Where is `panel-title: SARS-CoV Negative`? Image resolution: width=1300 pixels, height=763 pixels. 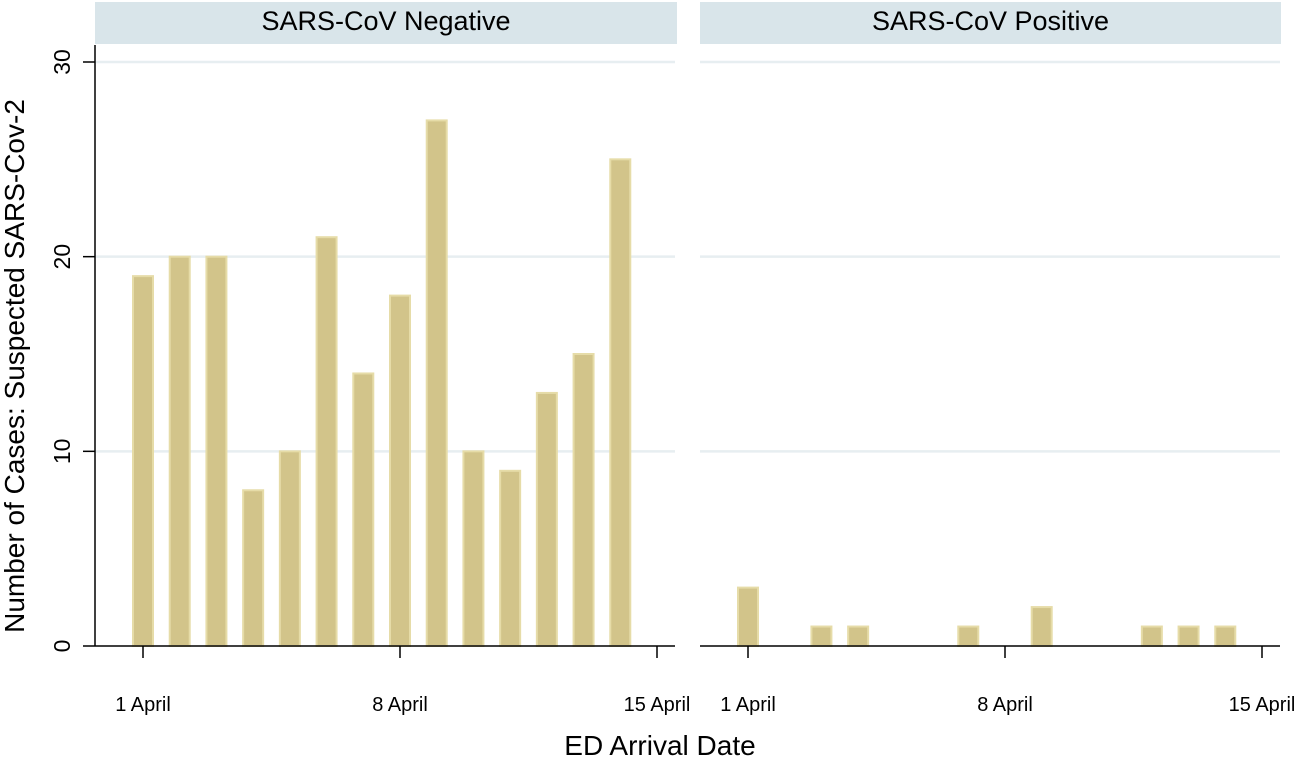
panel-title: SARS-CoV Negative is located at coordinates (385, 21).